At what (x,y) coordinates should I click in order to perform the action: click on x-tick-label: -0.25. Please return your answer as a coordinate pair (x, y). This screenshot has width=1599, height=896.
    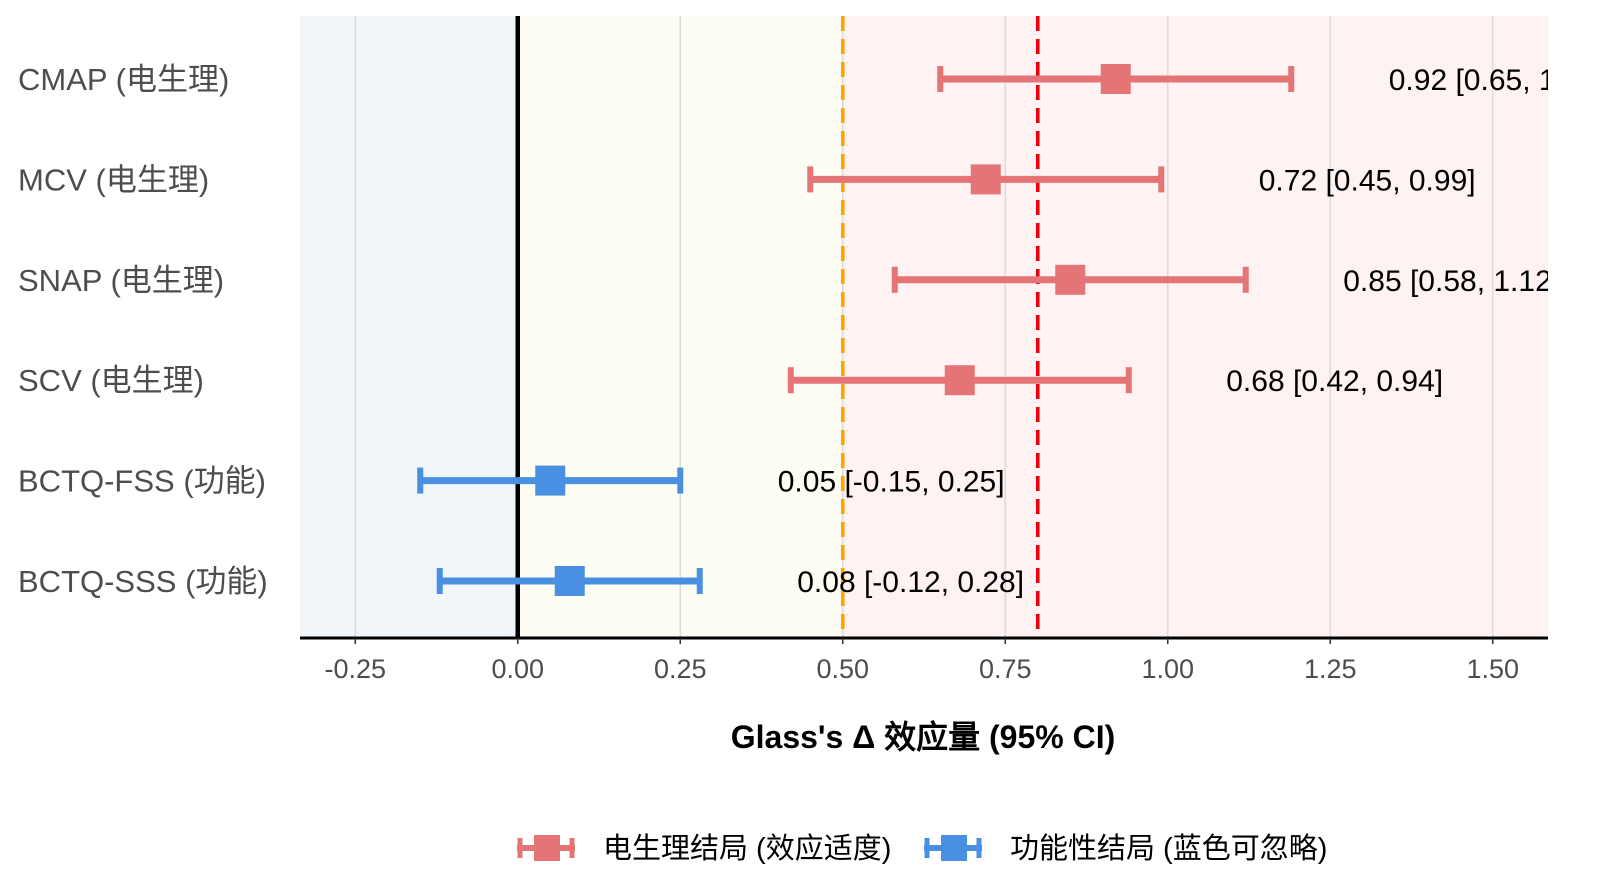
    Looking at the image, I should click on (355, 669).